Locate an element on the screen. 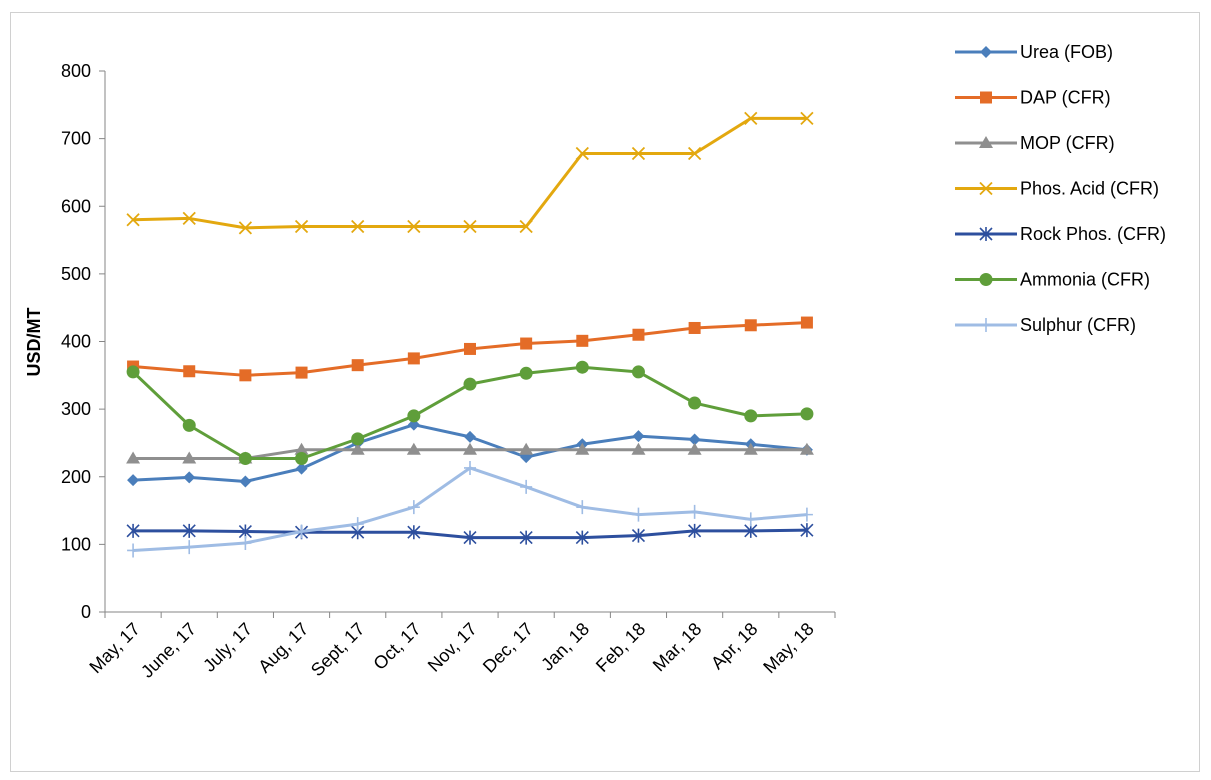  y-tick-label: 300 is located at coordinates (76, 409).